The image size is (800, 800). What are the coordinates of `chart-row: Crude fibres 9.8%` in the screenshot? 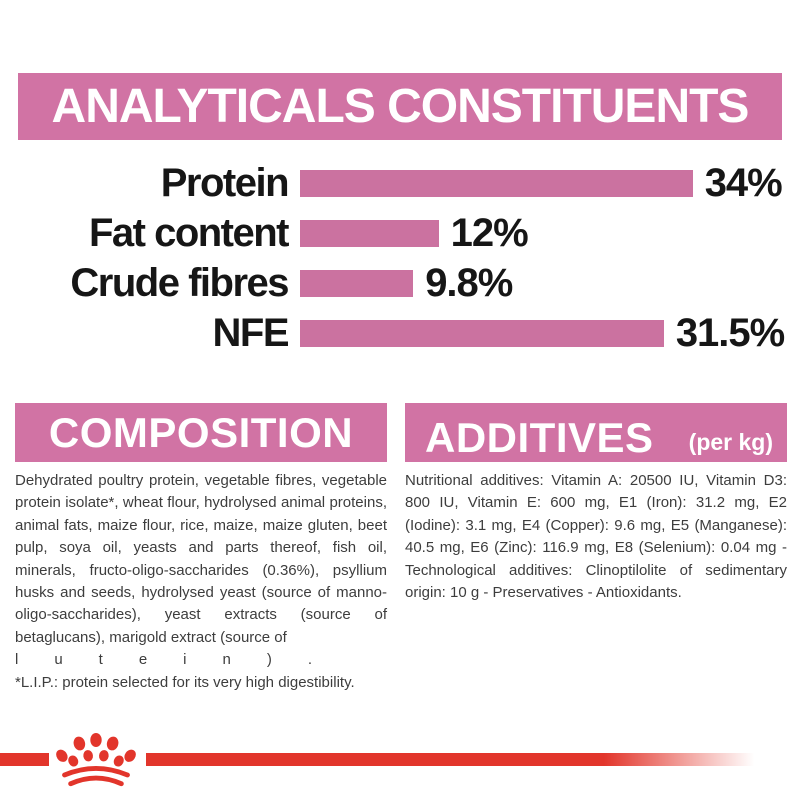 It's located at (400, 283).